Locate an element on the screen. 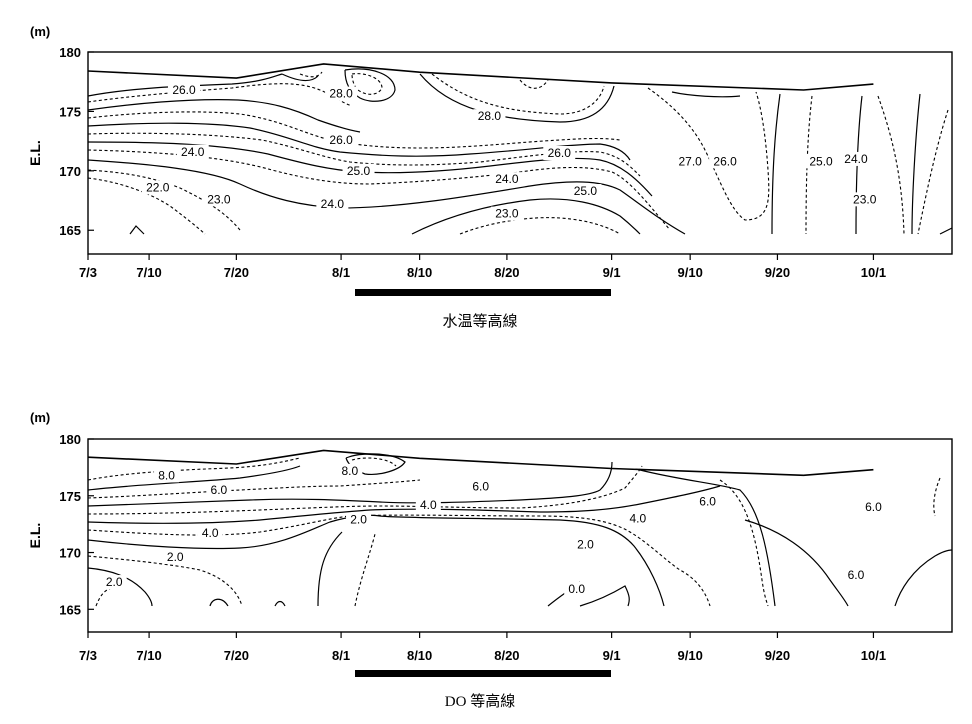  do-y-unit: (m) is located at coordinates (40, 417).